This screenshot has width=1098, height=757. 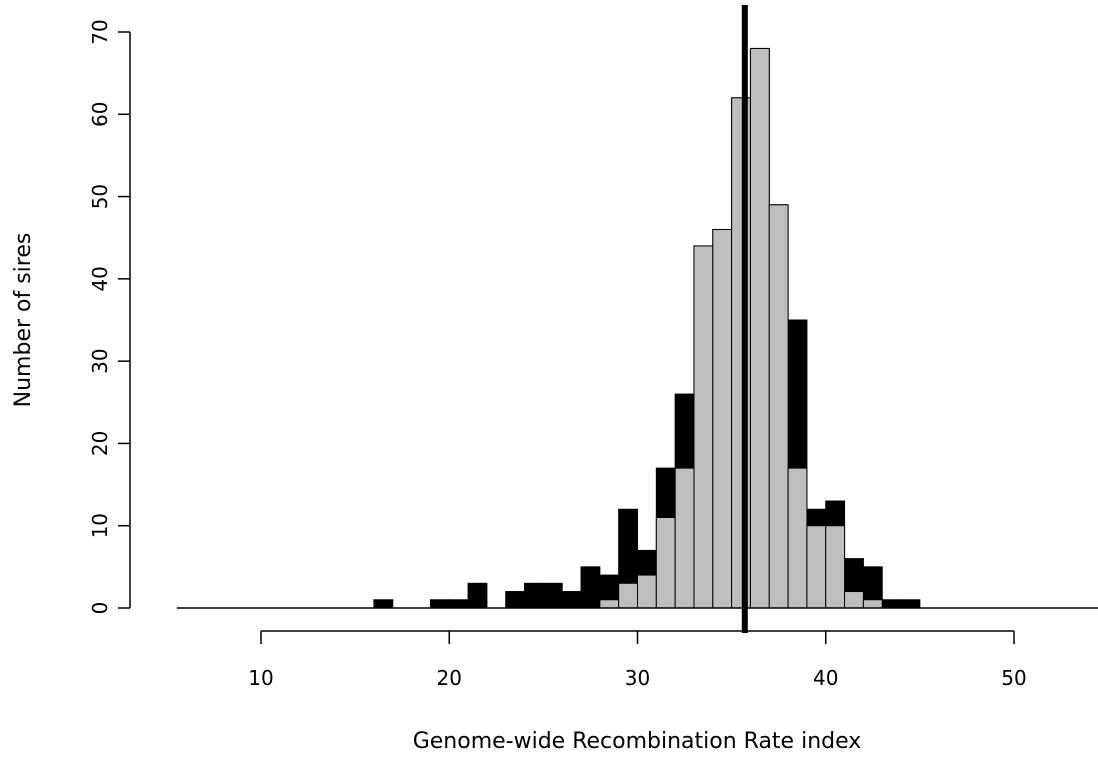 I want to click on x-tick-label-40: 40, so click(x=825, y=678).